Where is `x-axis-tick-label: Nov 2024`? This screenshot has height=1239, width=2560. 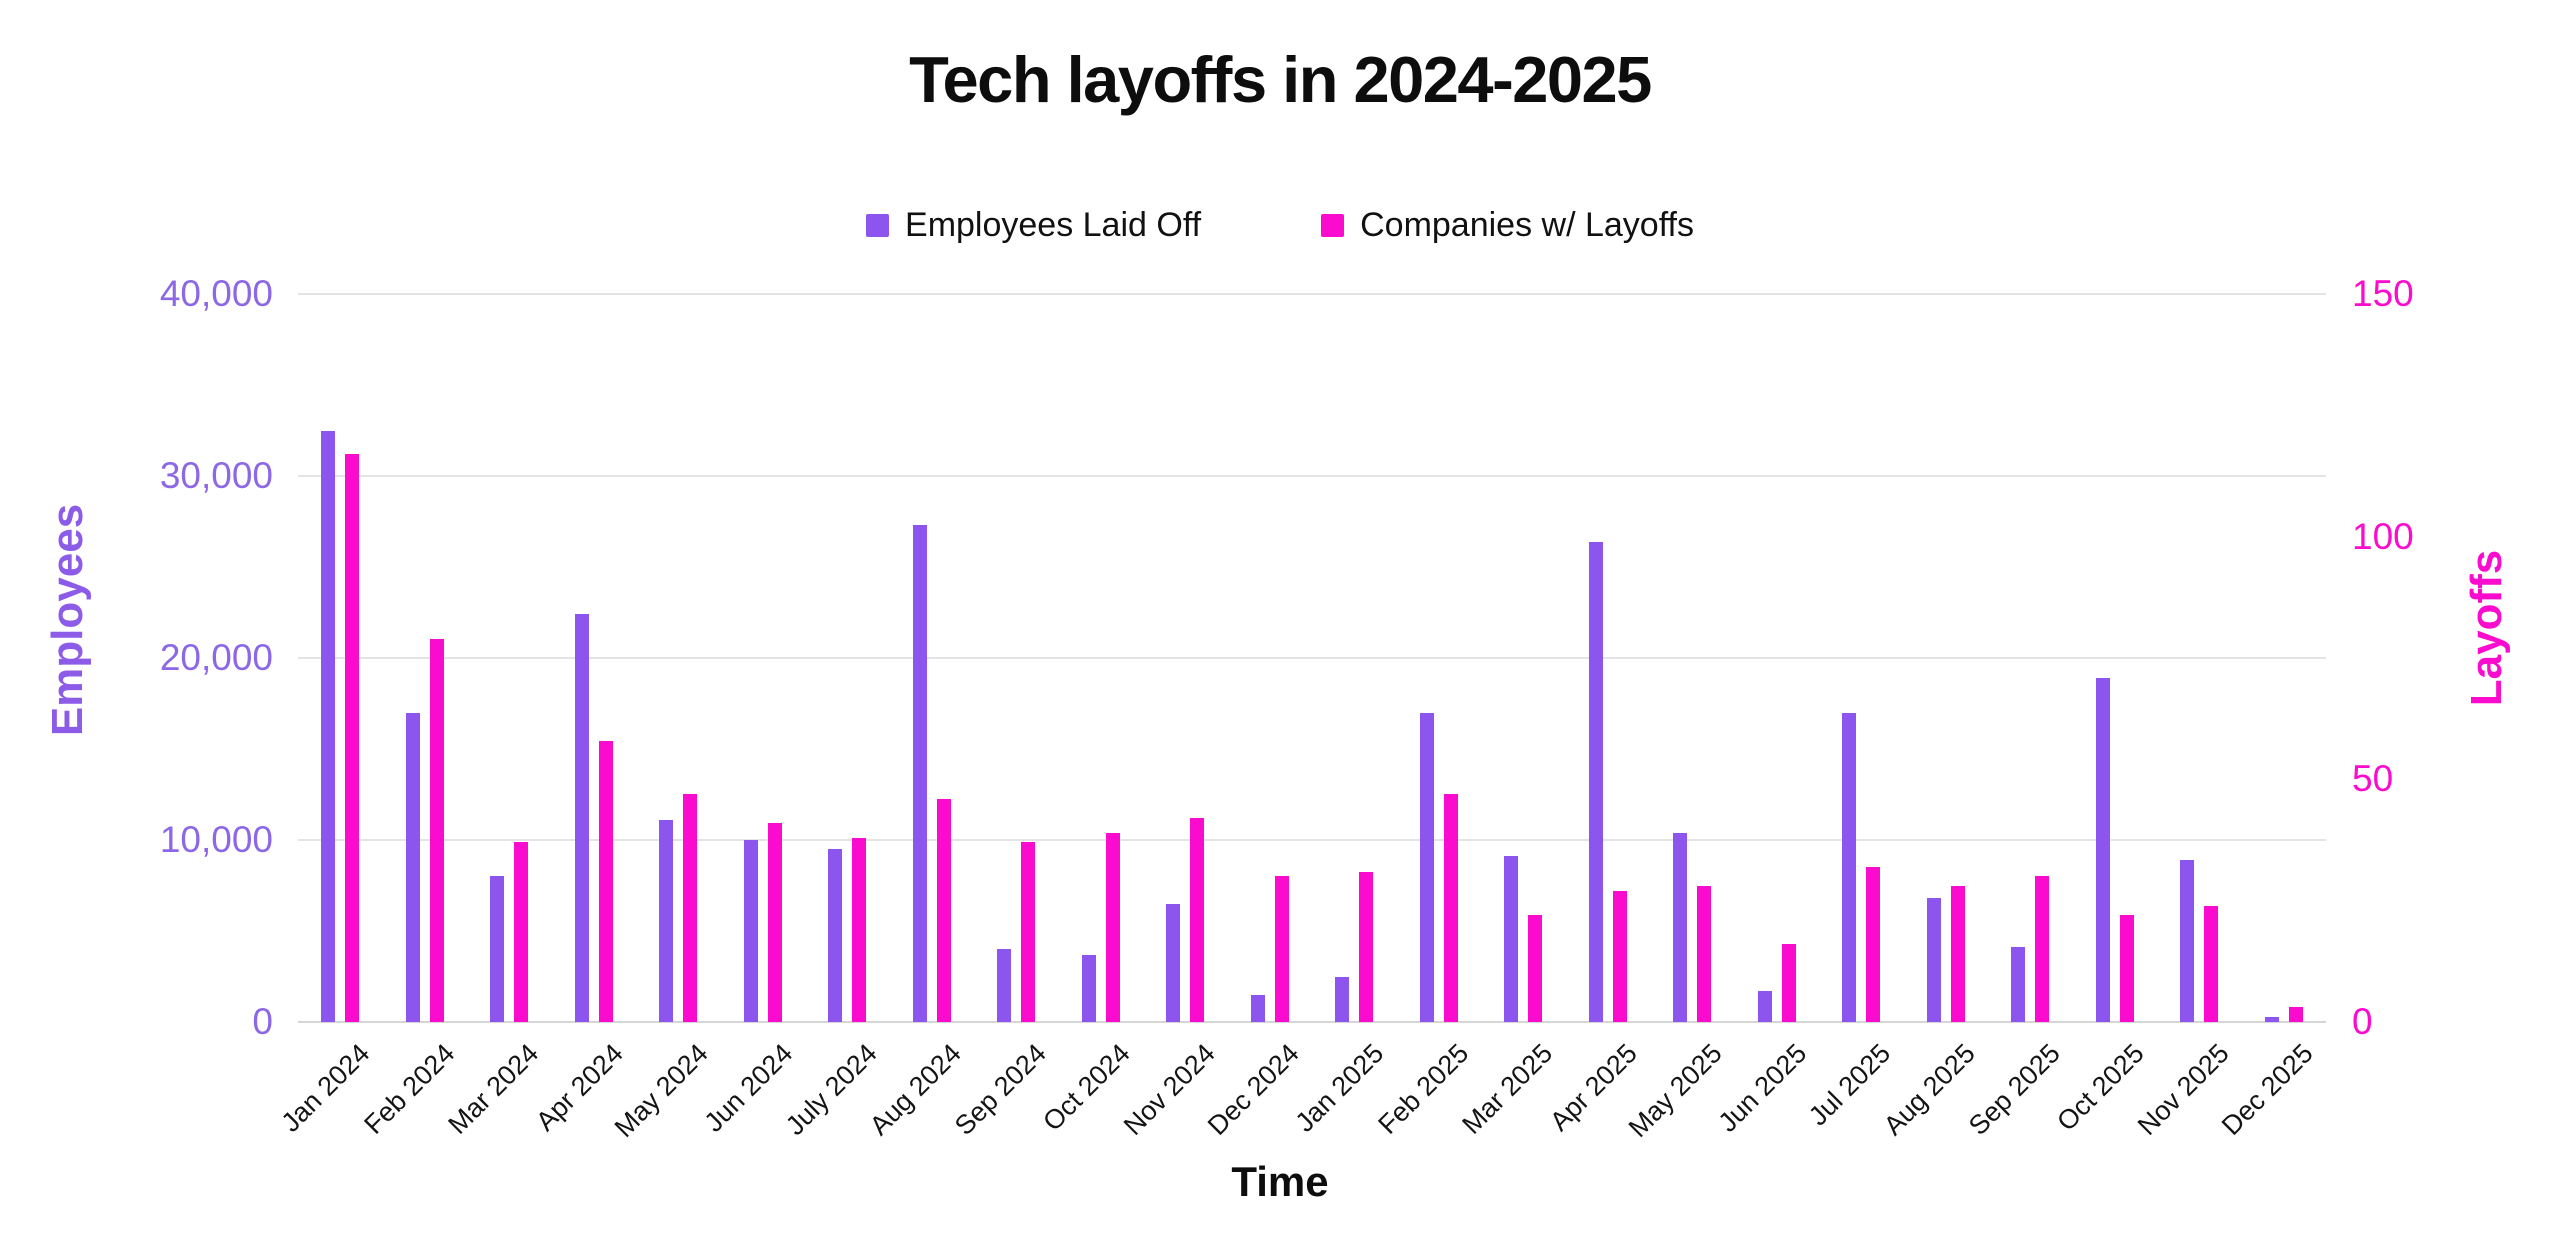 x-axis-tick-label: Nov 2024 is located at coordinates (1169, 1089).